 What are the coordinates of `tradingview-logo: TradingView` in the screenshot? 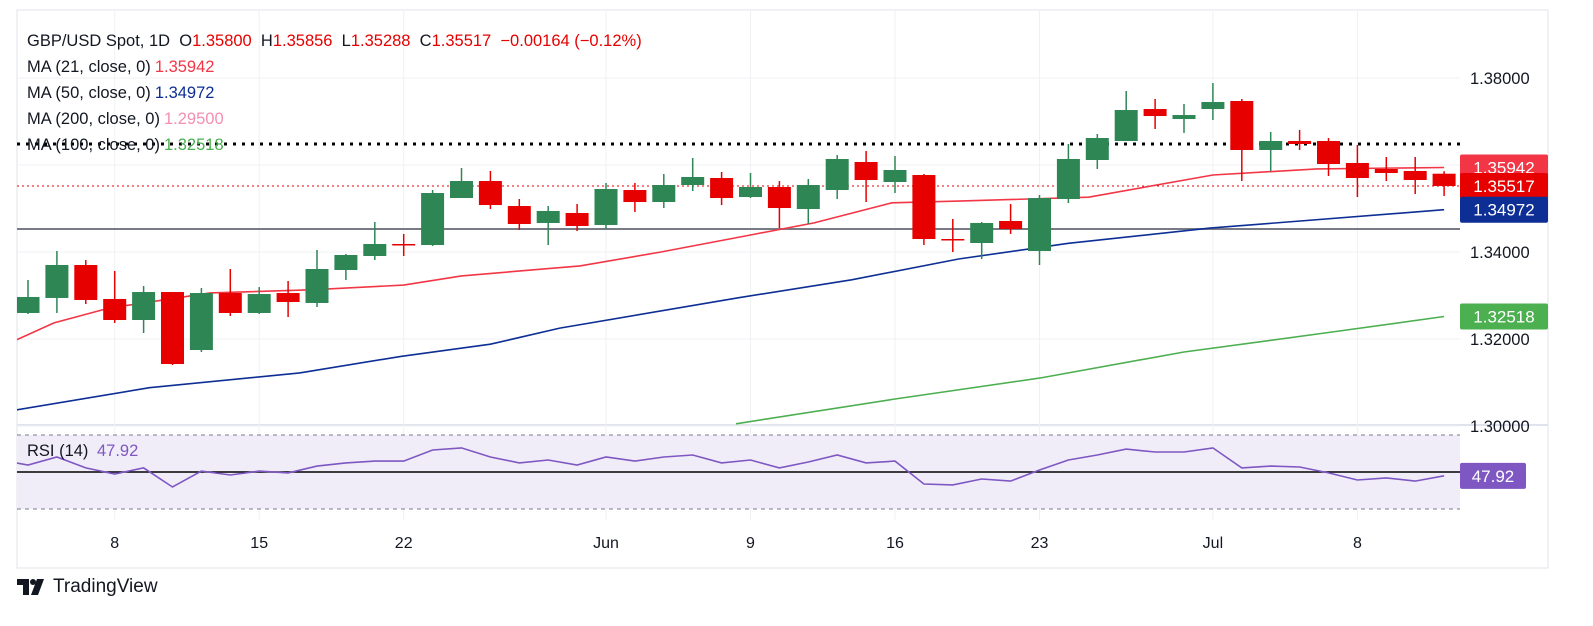 It's located at (87, 587).